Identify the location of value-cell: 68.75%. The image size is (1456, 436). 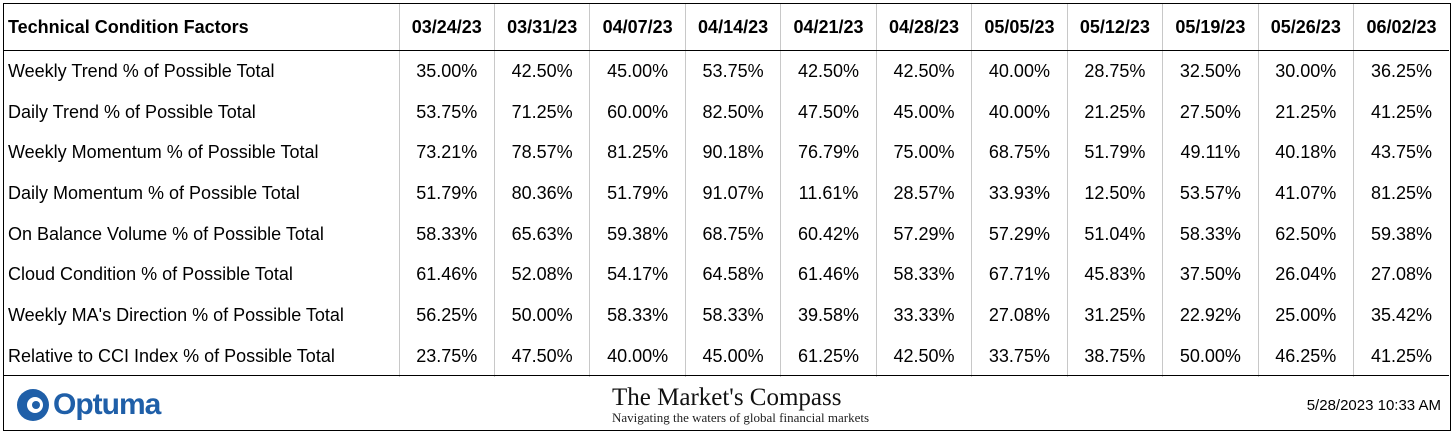
(1019, 153).